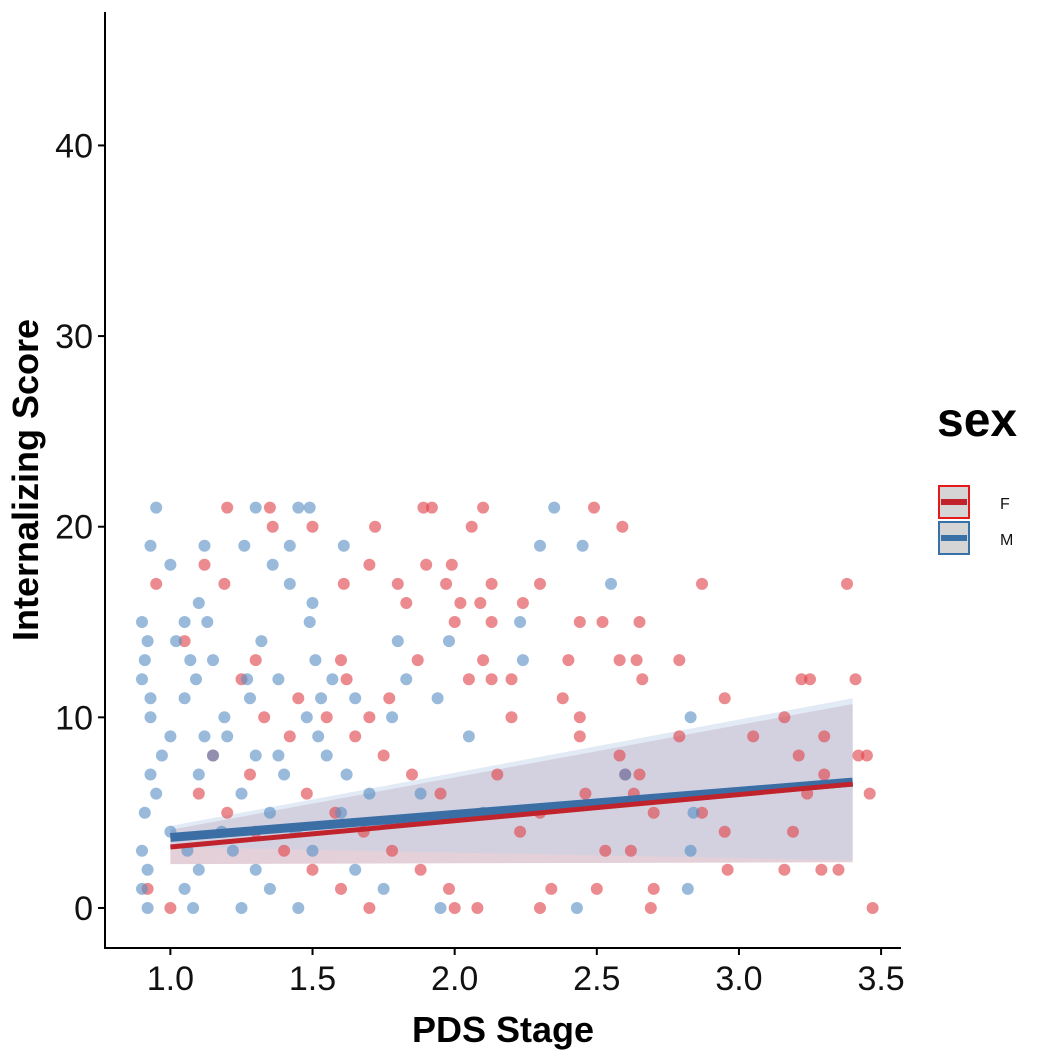 The image size is (1050, 1050). What do you see at coordinates (738, 979) in the screenshot?
I see `x-tick-label: 3.0` at bounding box center [738, 979].